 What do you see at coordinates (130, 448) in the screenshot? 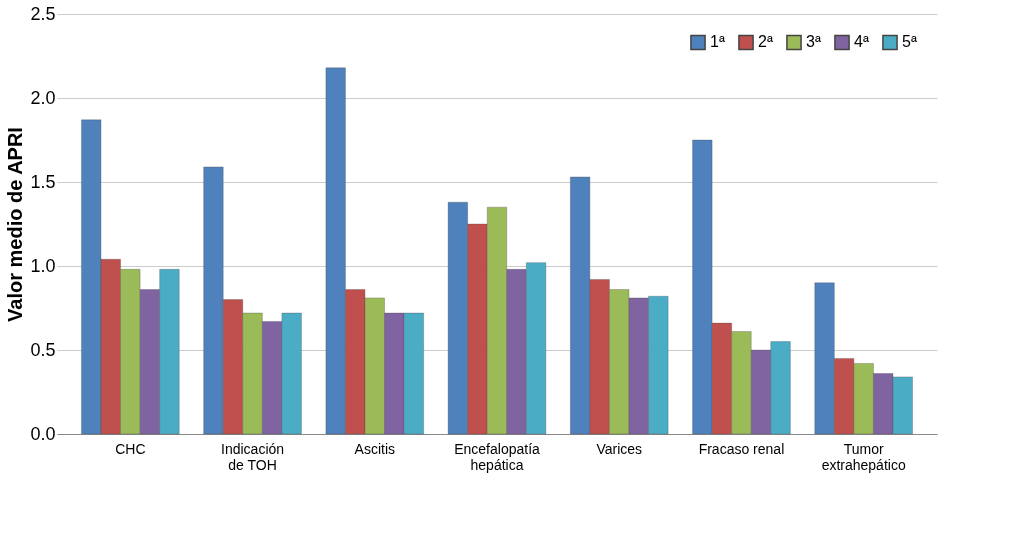
I see `x-tick-label: CHC` at bounding box center [130, 448].